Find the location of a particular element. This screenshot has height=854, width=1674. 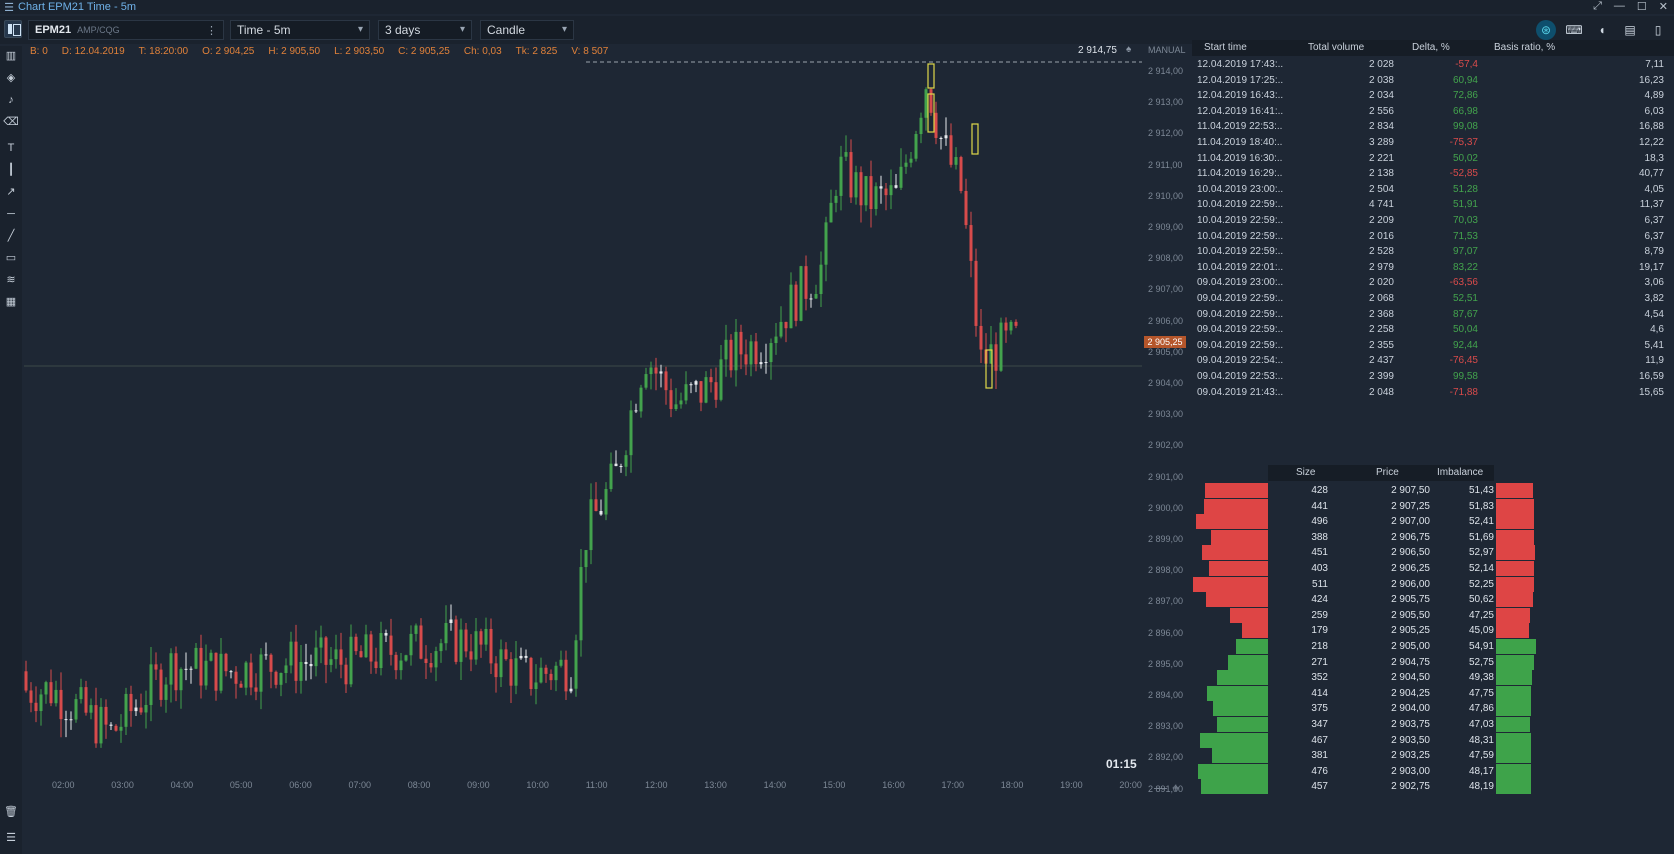

trade-row: 12.04.2019 17:43:.. 2 028 -57,4 7,11 is located at coordinates (1433, 66).